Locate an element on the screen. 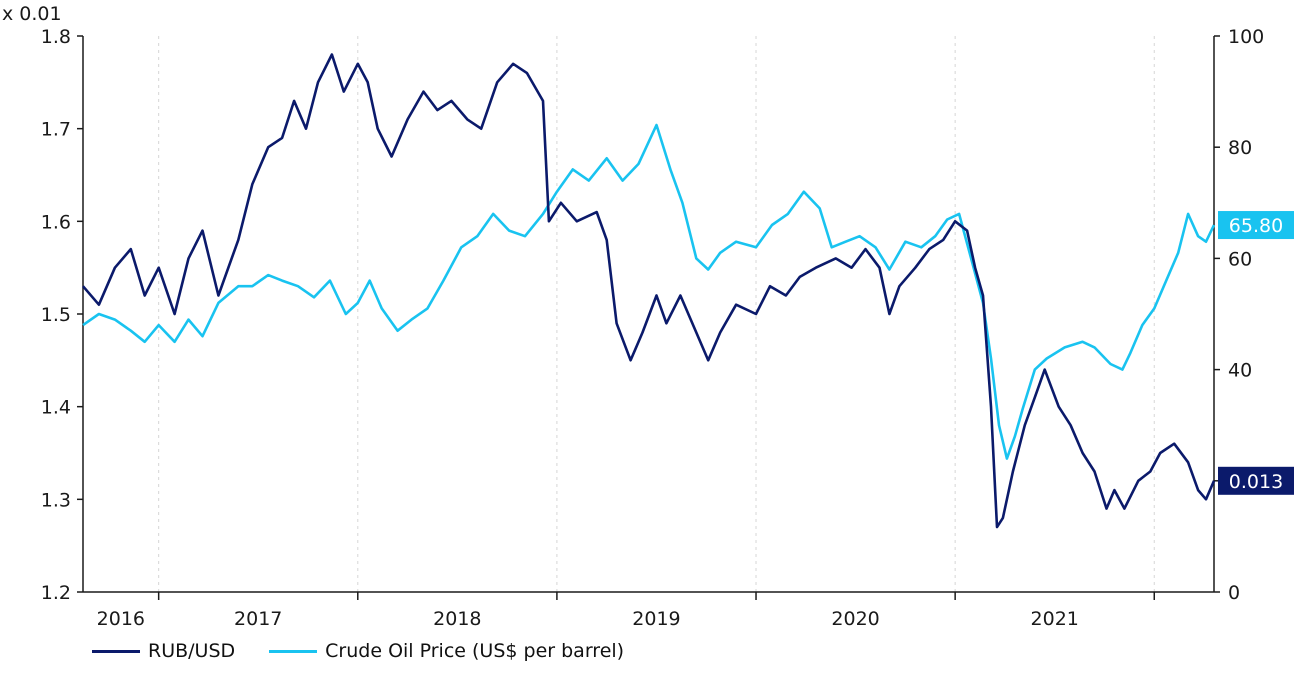 This screenshot has width=1296, height=674. right-tick-label: 100 is located at coordinates (1246, 37).